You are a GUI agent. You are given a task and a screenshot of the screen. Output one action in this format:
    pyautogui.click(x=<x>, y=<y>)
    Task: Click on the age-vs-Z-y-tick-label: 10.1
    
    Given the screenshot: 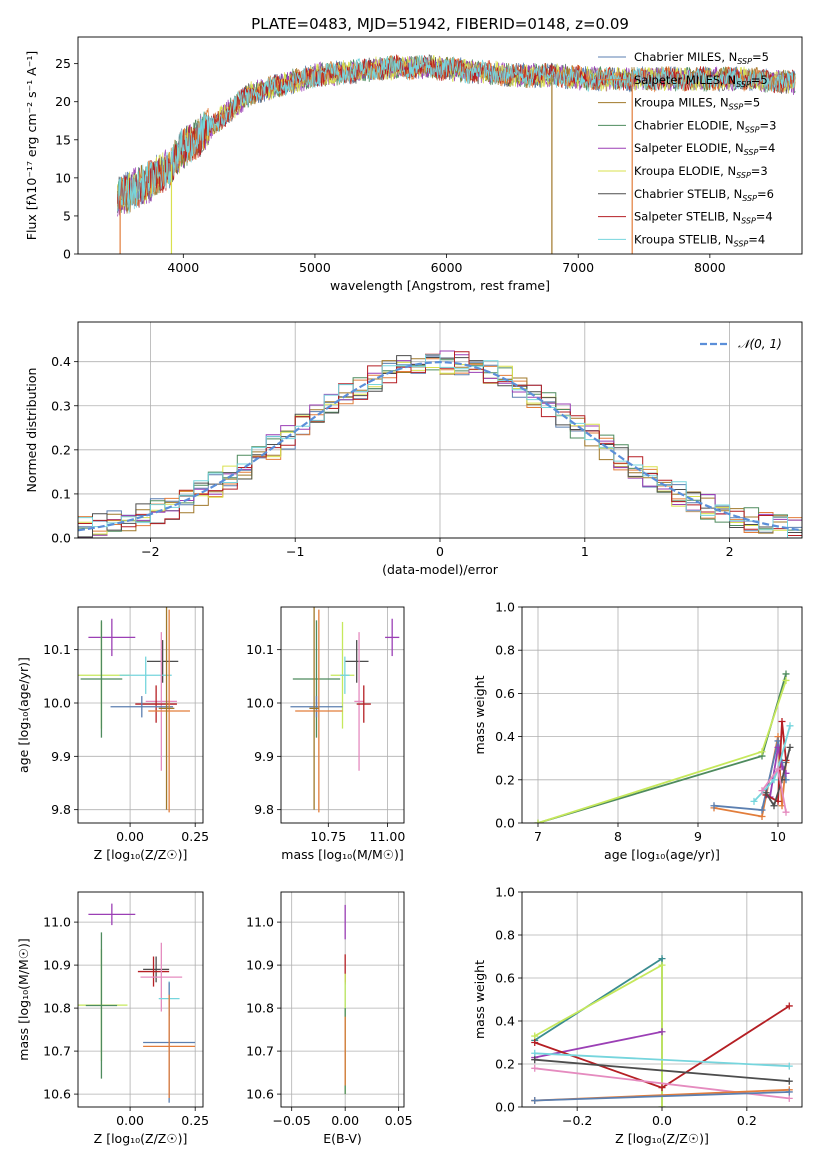 What is the action you would take?
    pyautogui.click(x=57, y=649)
    